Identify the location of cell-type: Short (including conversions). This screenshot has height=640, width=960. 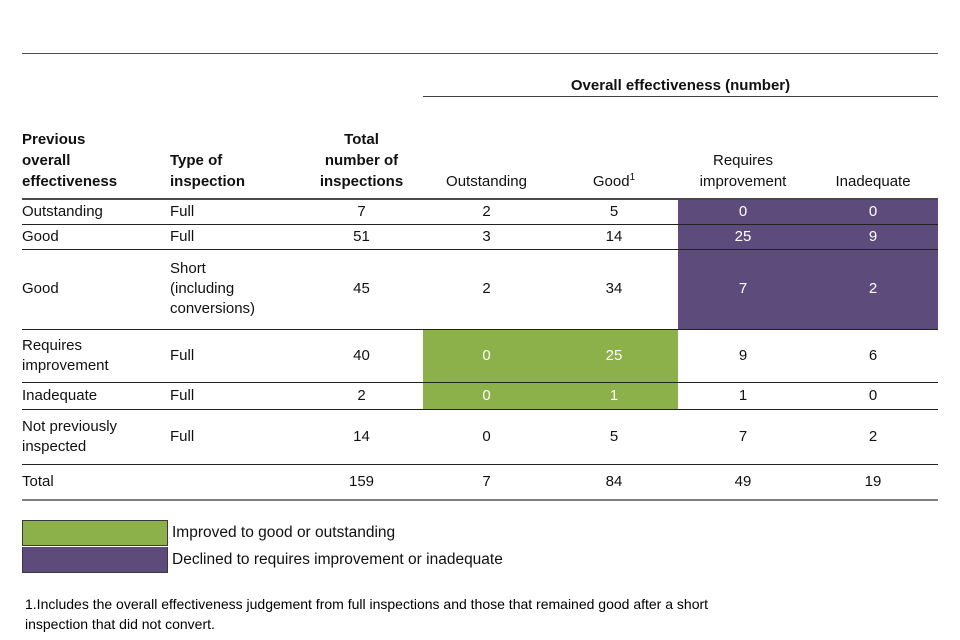
(213, 288).